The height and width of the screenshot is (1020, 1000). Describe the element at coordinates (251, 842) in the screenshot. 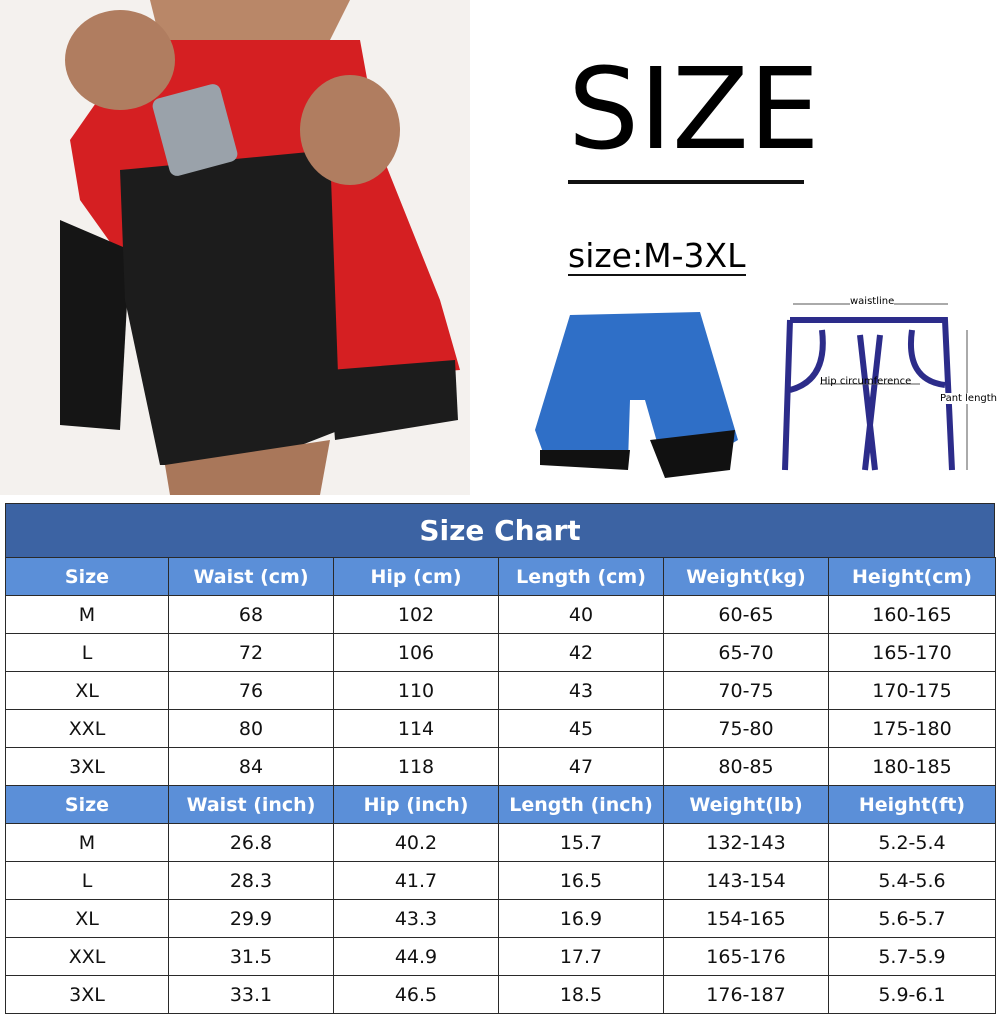

I see `table-cell: 26.8` at that location.